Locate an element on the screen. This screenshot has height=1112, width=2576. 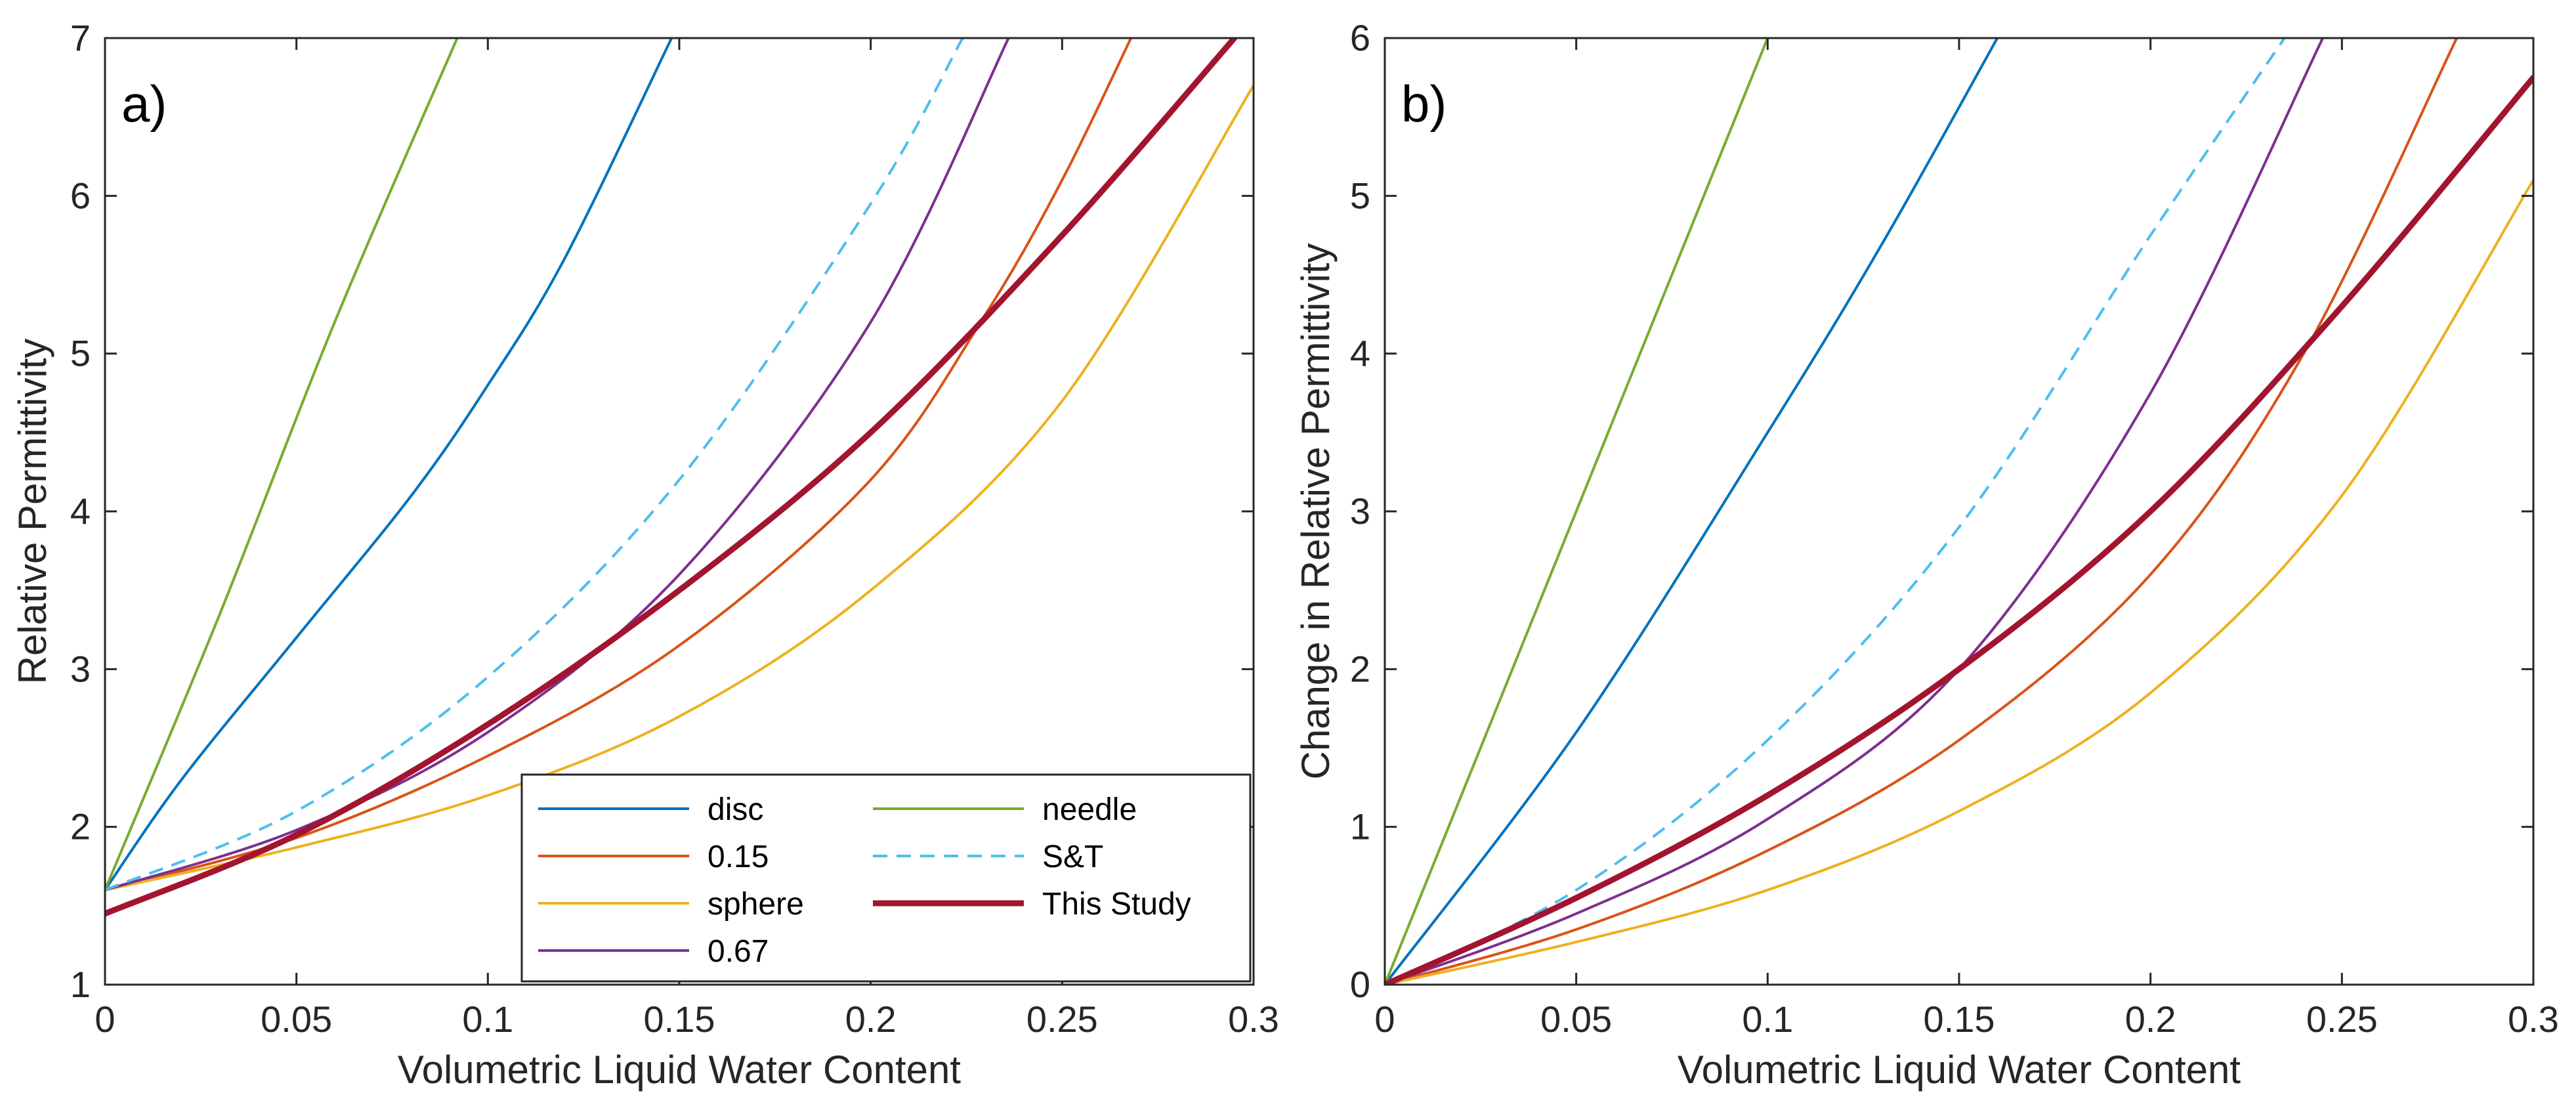
legend-label-s-t: S&T is located at coordinates (1072, 857).